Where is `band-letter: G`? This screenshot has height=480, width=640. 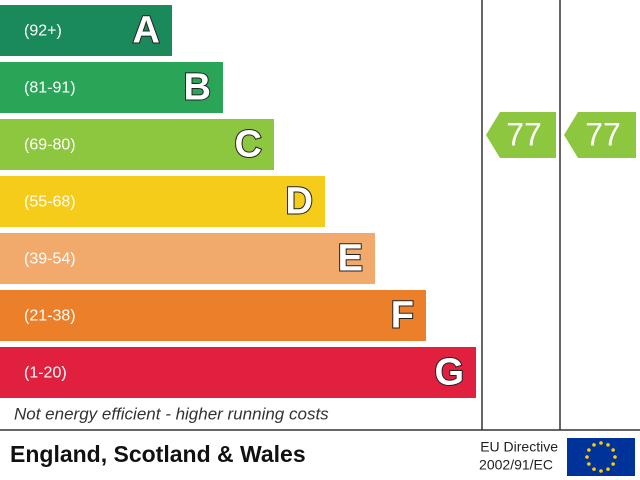 band-letter: G is located at coordinates (449, 373).